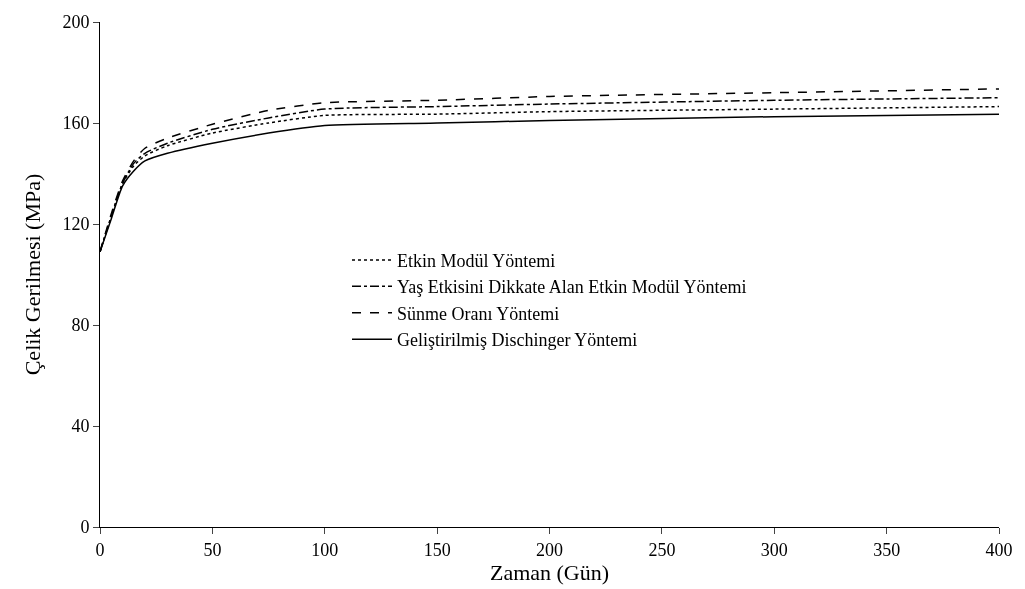 The height and width of the screenshot is (589, 1025). Describe the element at coordinates (80, 325) in the screenshot. I see `y-tick-label: 80` at that location.